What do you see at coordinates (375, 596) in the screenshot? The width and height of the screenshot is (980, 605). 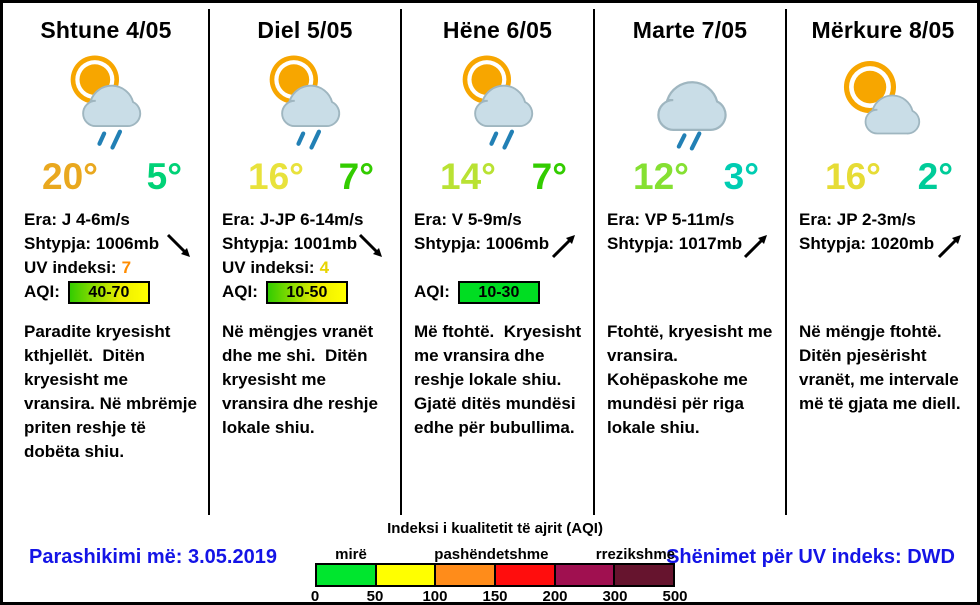 I see `aqi-tick: 50` at bounding box center [375, 596].